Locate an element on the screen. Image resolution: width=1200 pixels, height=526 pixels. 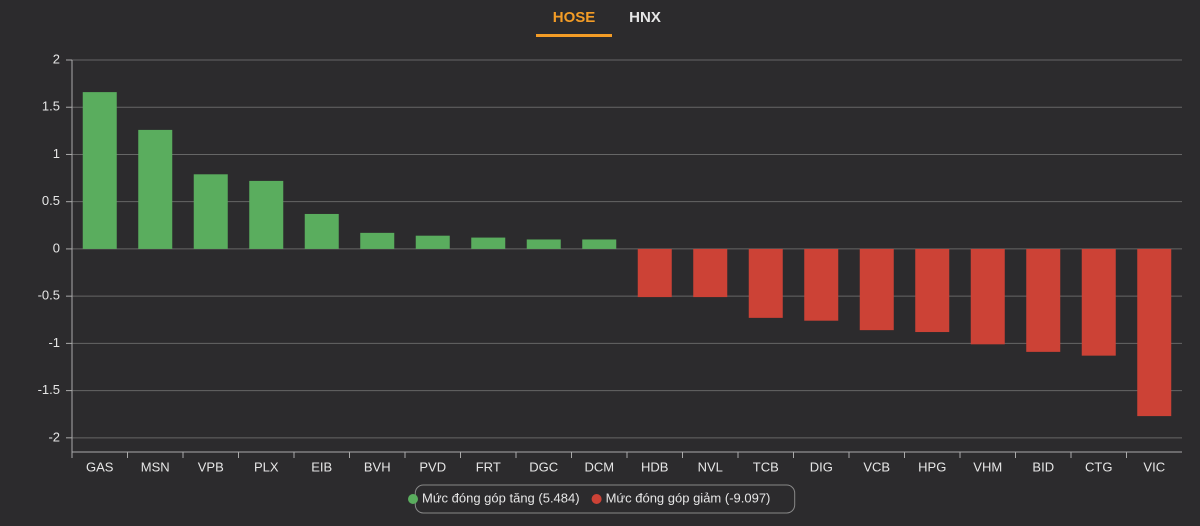
x-tick-label: HPG is located at coordinates (932, 466).